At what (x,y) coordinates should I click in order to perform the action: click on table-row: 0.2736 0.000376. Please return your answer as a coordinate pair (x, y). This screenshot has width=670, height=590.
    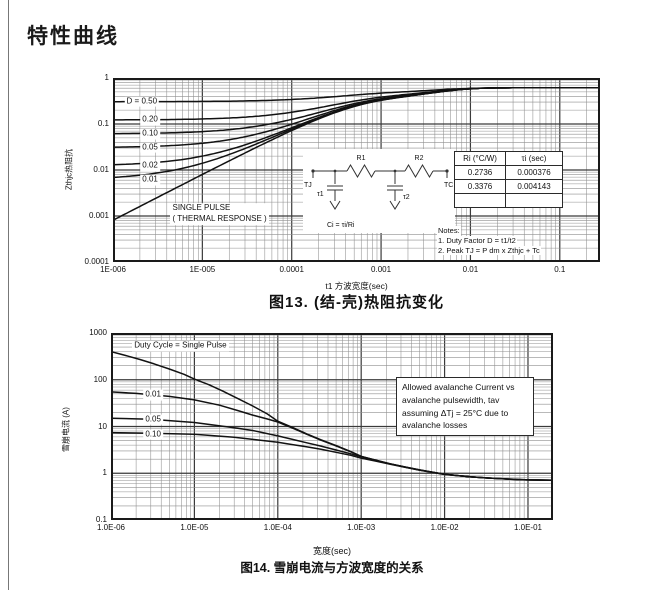
    Looking at the image, I should click on (508, 172).